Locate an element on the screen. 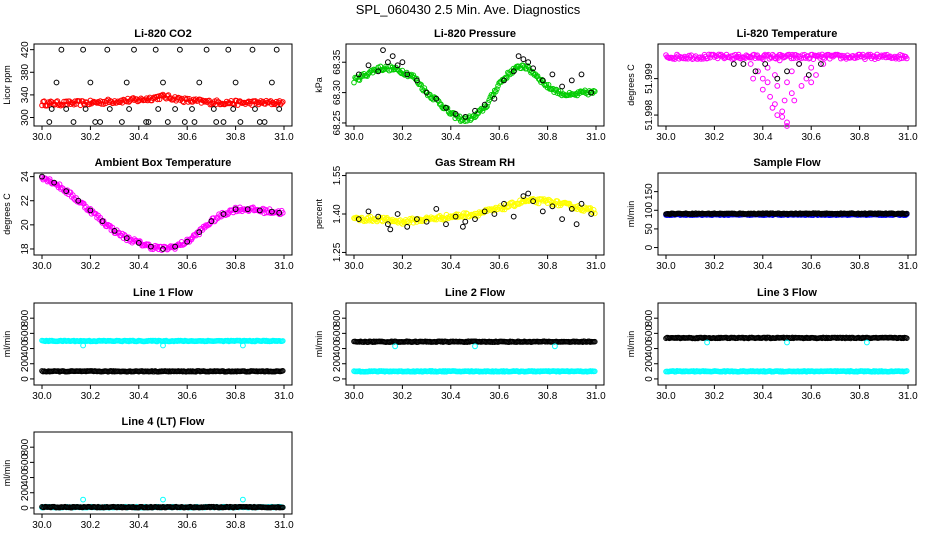  panel-title: Gas Stream RH is located at coordinates (475, 163).